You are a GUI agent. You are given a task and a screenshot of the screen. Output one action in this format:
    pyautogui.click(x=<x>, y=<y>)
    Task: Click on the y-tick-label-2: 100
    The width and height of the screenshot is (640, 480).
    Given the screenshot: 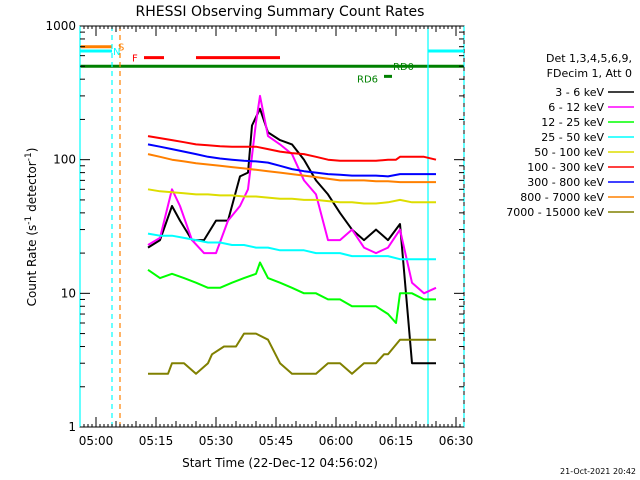 What is the action you would take?
    pyautogui.click(x=64, y=160)
    